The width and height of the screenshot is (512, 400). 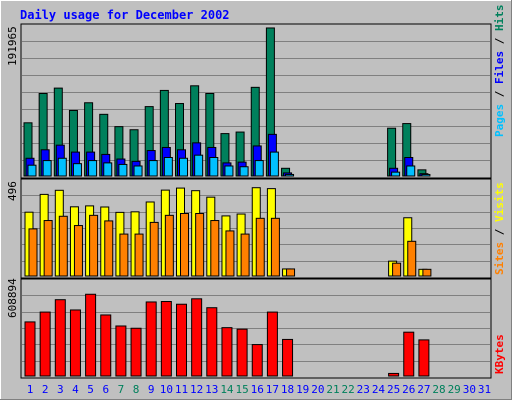 What do you see at coordinates (121, 389) in the screenshot?
I see `day-label: 7` at bounding box center [121, 389].